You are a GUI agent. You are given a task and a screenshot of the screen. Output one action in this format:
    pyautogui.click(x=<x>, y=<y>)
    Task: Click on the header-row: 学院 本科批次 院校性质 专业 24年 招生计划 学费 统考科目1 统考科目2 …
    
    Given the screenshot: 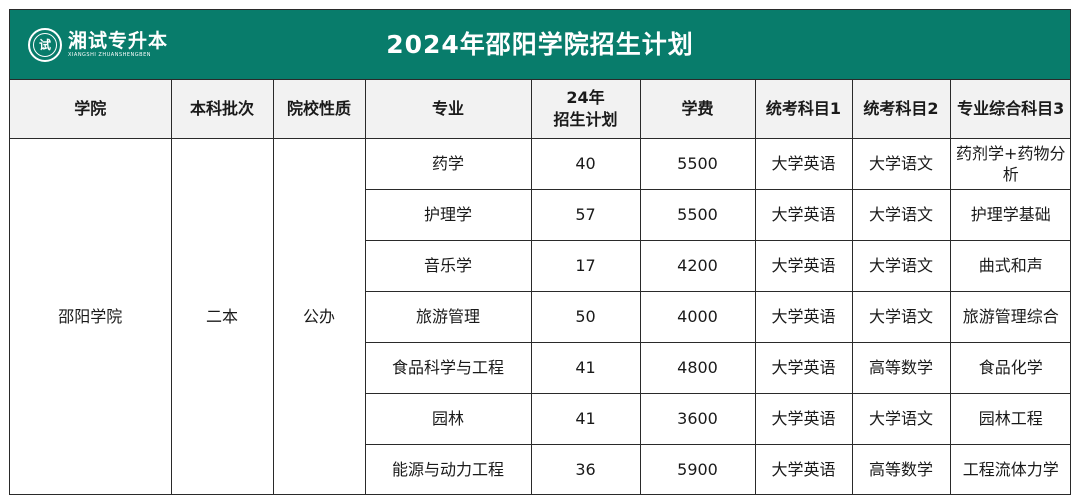 What is the action you would take?
    pyautogui.click(x=540, y=109)
    